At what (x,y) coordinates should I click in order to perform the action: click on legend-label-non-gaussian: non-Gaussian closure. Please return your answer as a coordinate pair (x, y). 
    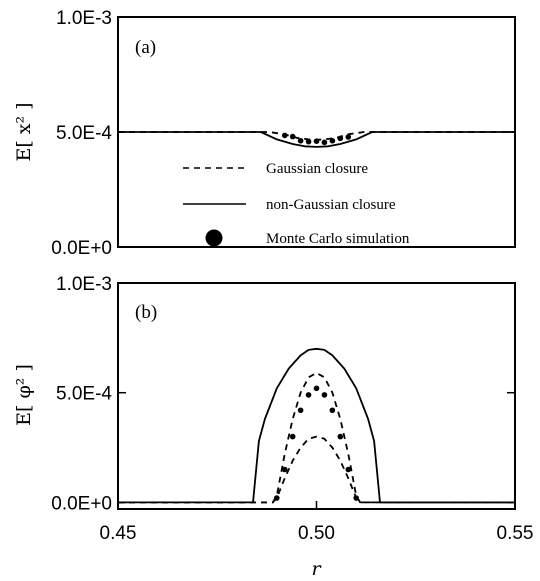
    Looking at the image, I should click on (331, 205).